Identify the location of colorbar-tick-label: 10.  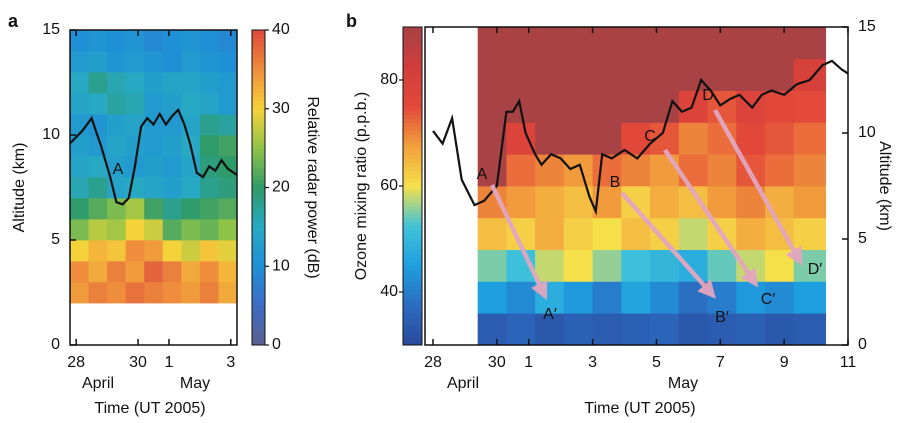
(281, 265).